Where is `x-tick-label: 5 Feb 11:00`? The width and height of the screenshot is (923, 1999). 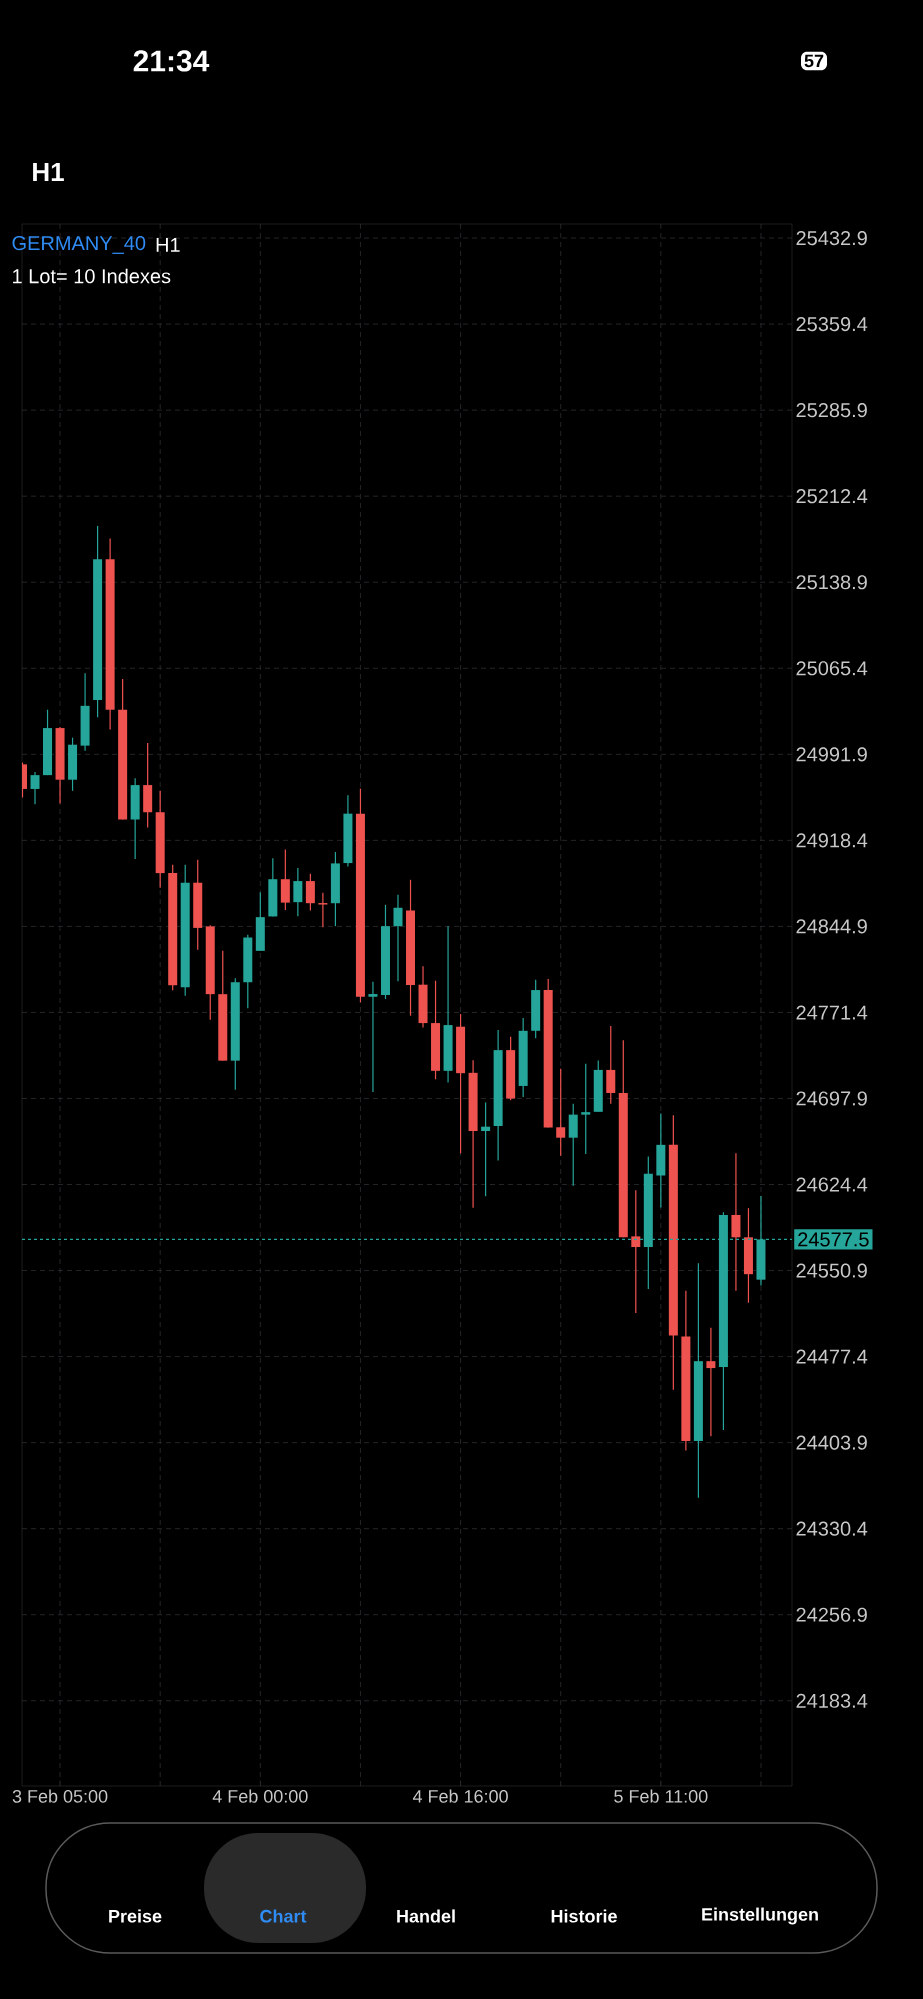
x-tick-label: 5 Feb 11:00 is located at coordinates (661, 1796).